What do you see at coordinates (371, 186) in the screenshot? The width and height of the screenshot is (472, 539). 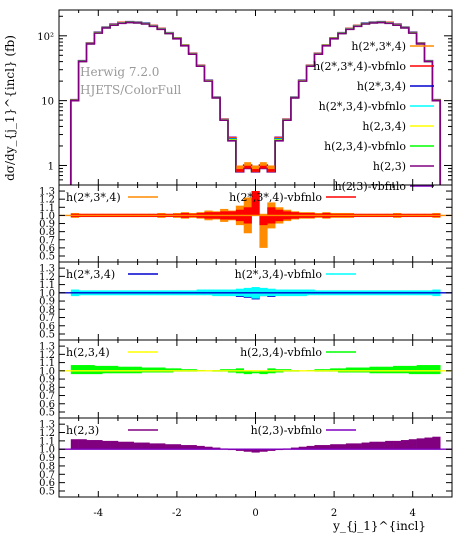 I see `legend-label-7: h(2,3)-vbfnlo` at bounding box center [371, 186].